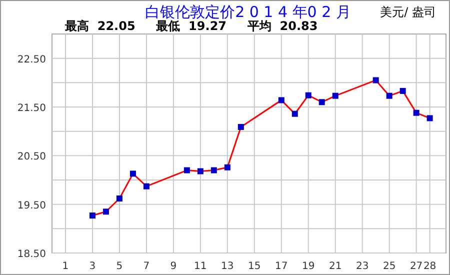  I want to click on x-tick-label: 3, so click(92, 266).